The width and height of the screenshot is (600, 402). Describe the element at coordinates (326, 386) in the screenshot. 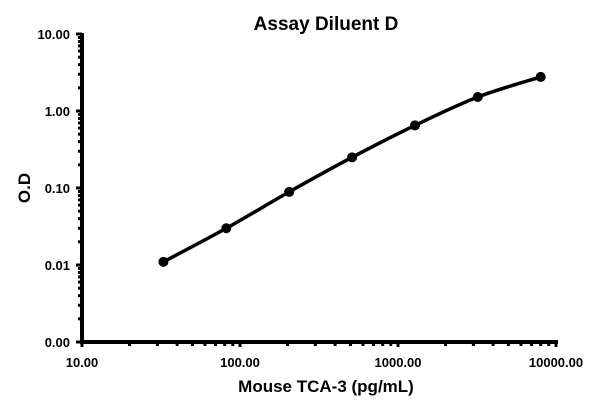

I see `x-axis-label: Mouse TCA-3 (pg/mL)` at that location.